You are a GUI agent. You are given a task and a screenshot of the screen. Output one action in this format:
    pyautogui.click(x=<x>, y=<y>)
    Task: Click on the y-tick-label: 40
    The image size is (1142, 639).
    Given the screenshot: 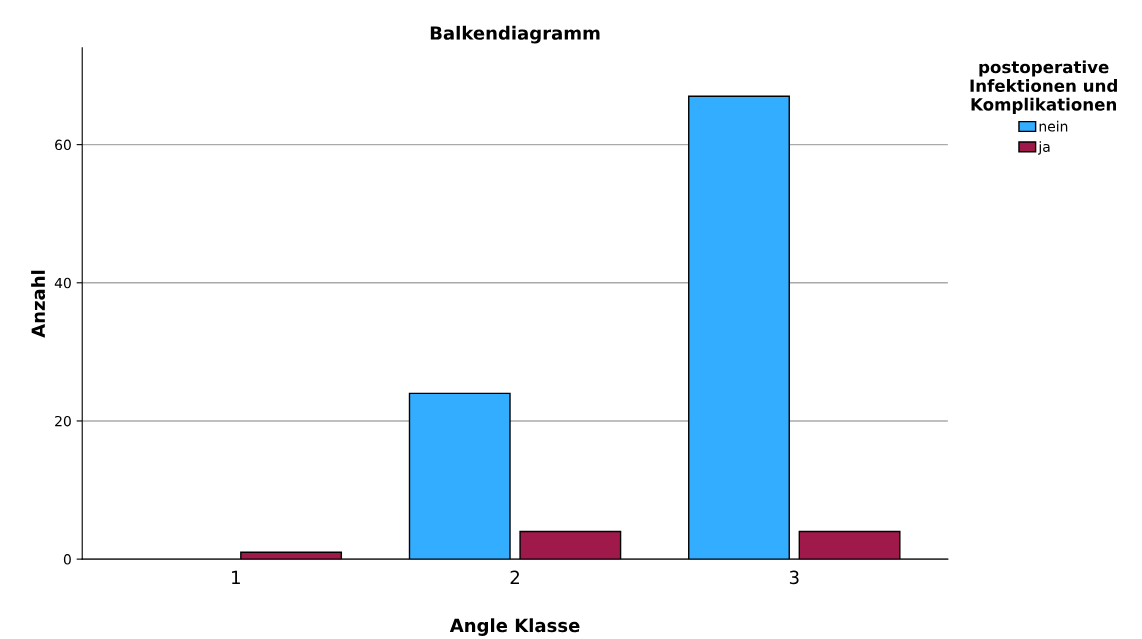 What is the action you would take?
    pyautogui.click(x=62, y=283)
    